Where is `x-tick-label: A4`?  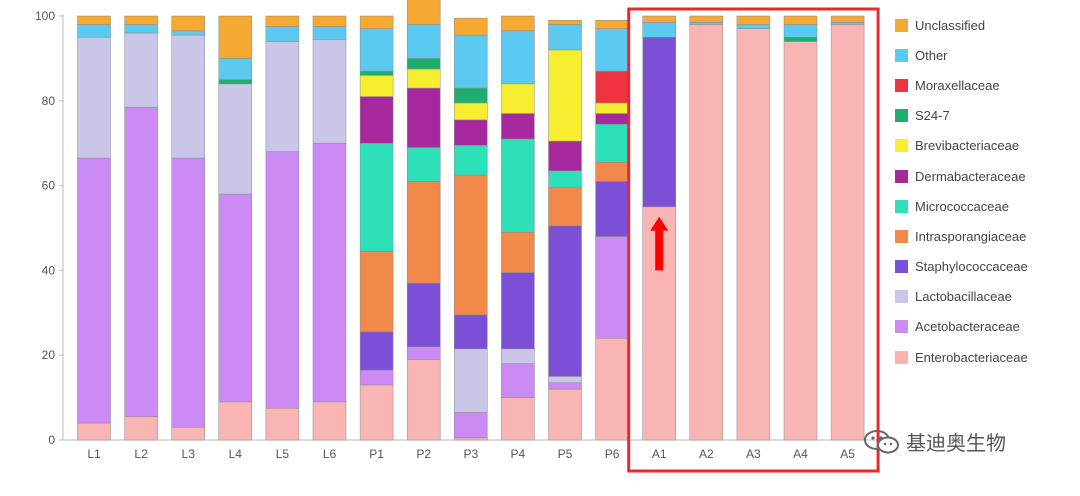 x-tick-label: A4 is located at coordinates (800, 454).